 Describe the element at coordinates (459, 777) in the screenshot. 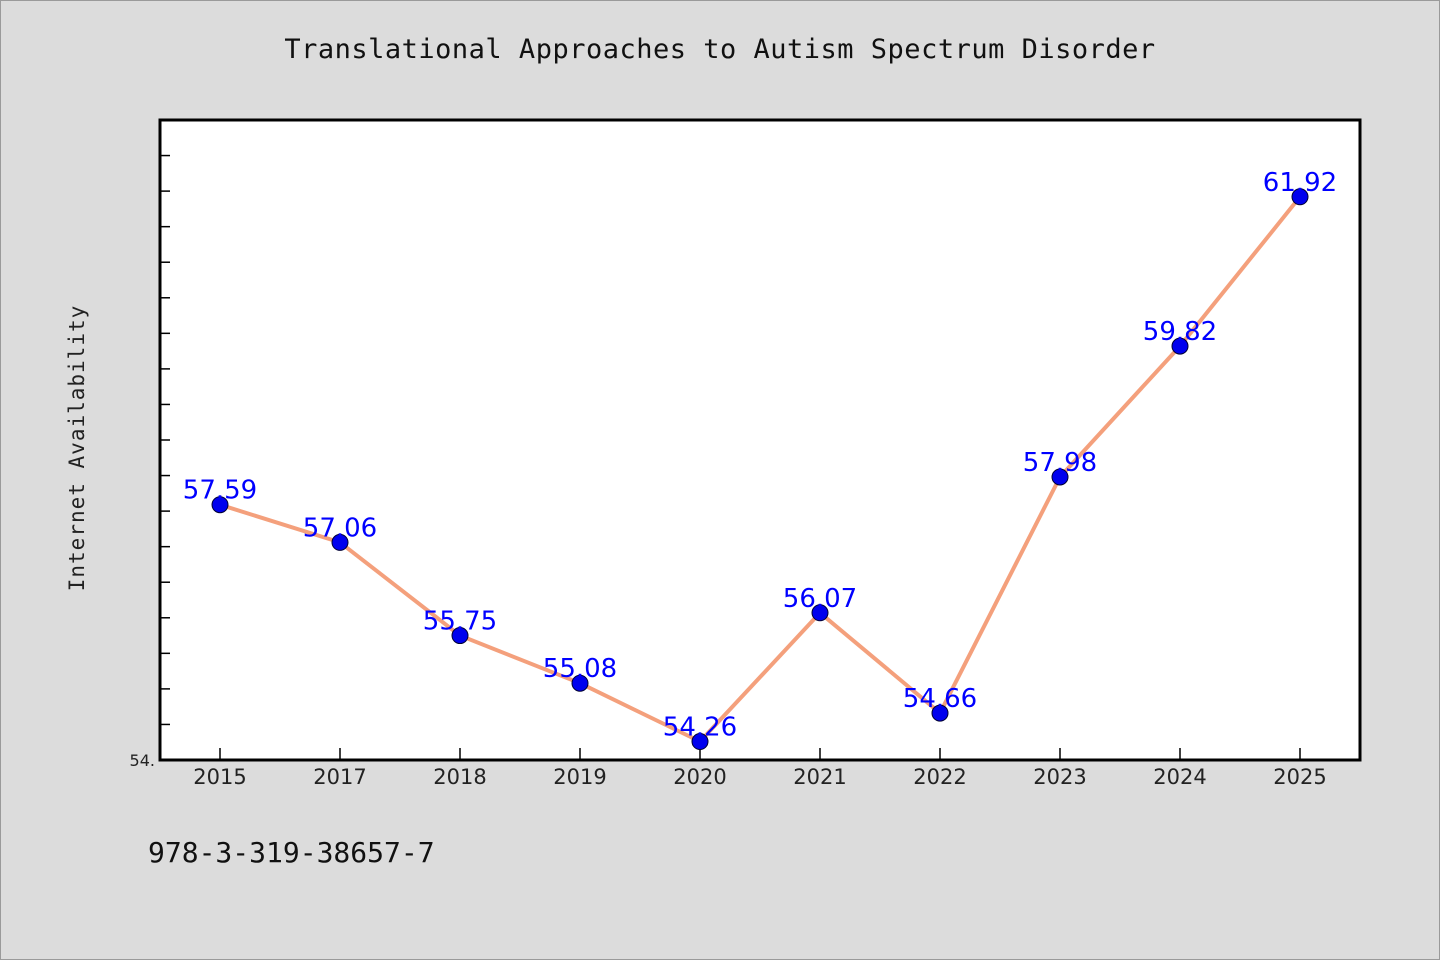

I see `x-tick-label: 2018` at that location.